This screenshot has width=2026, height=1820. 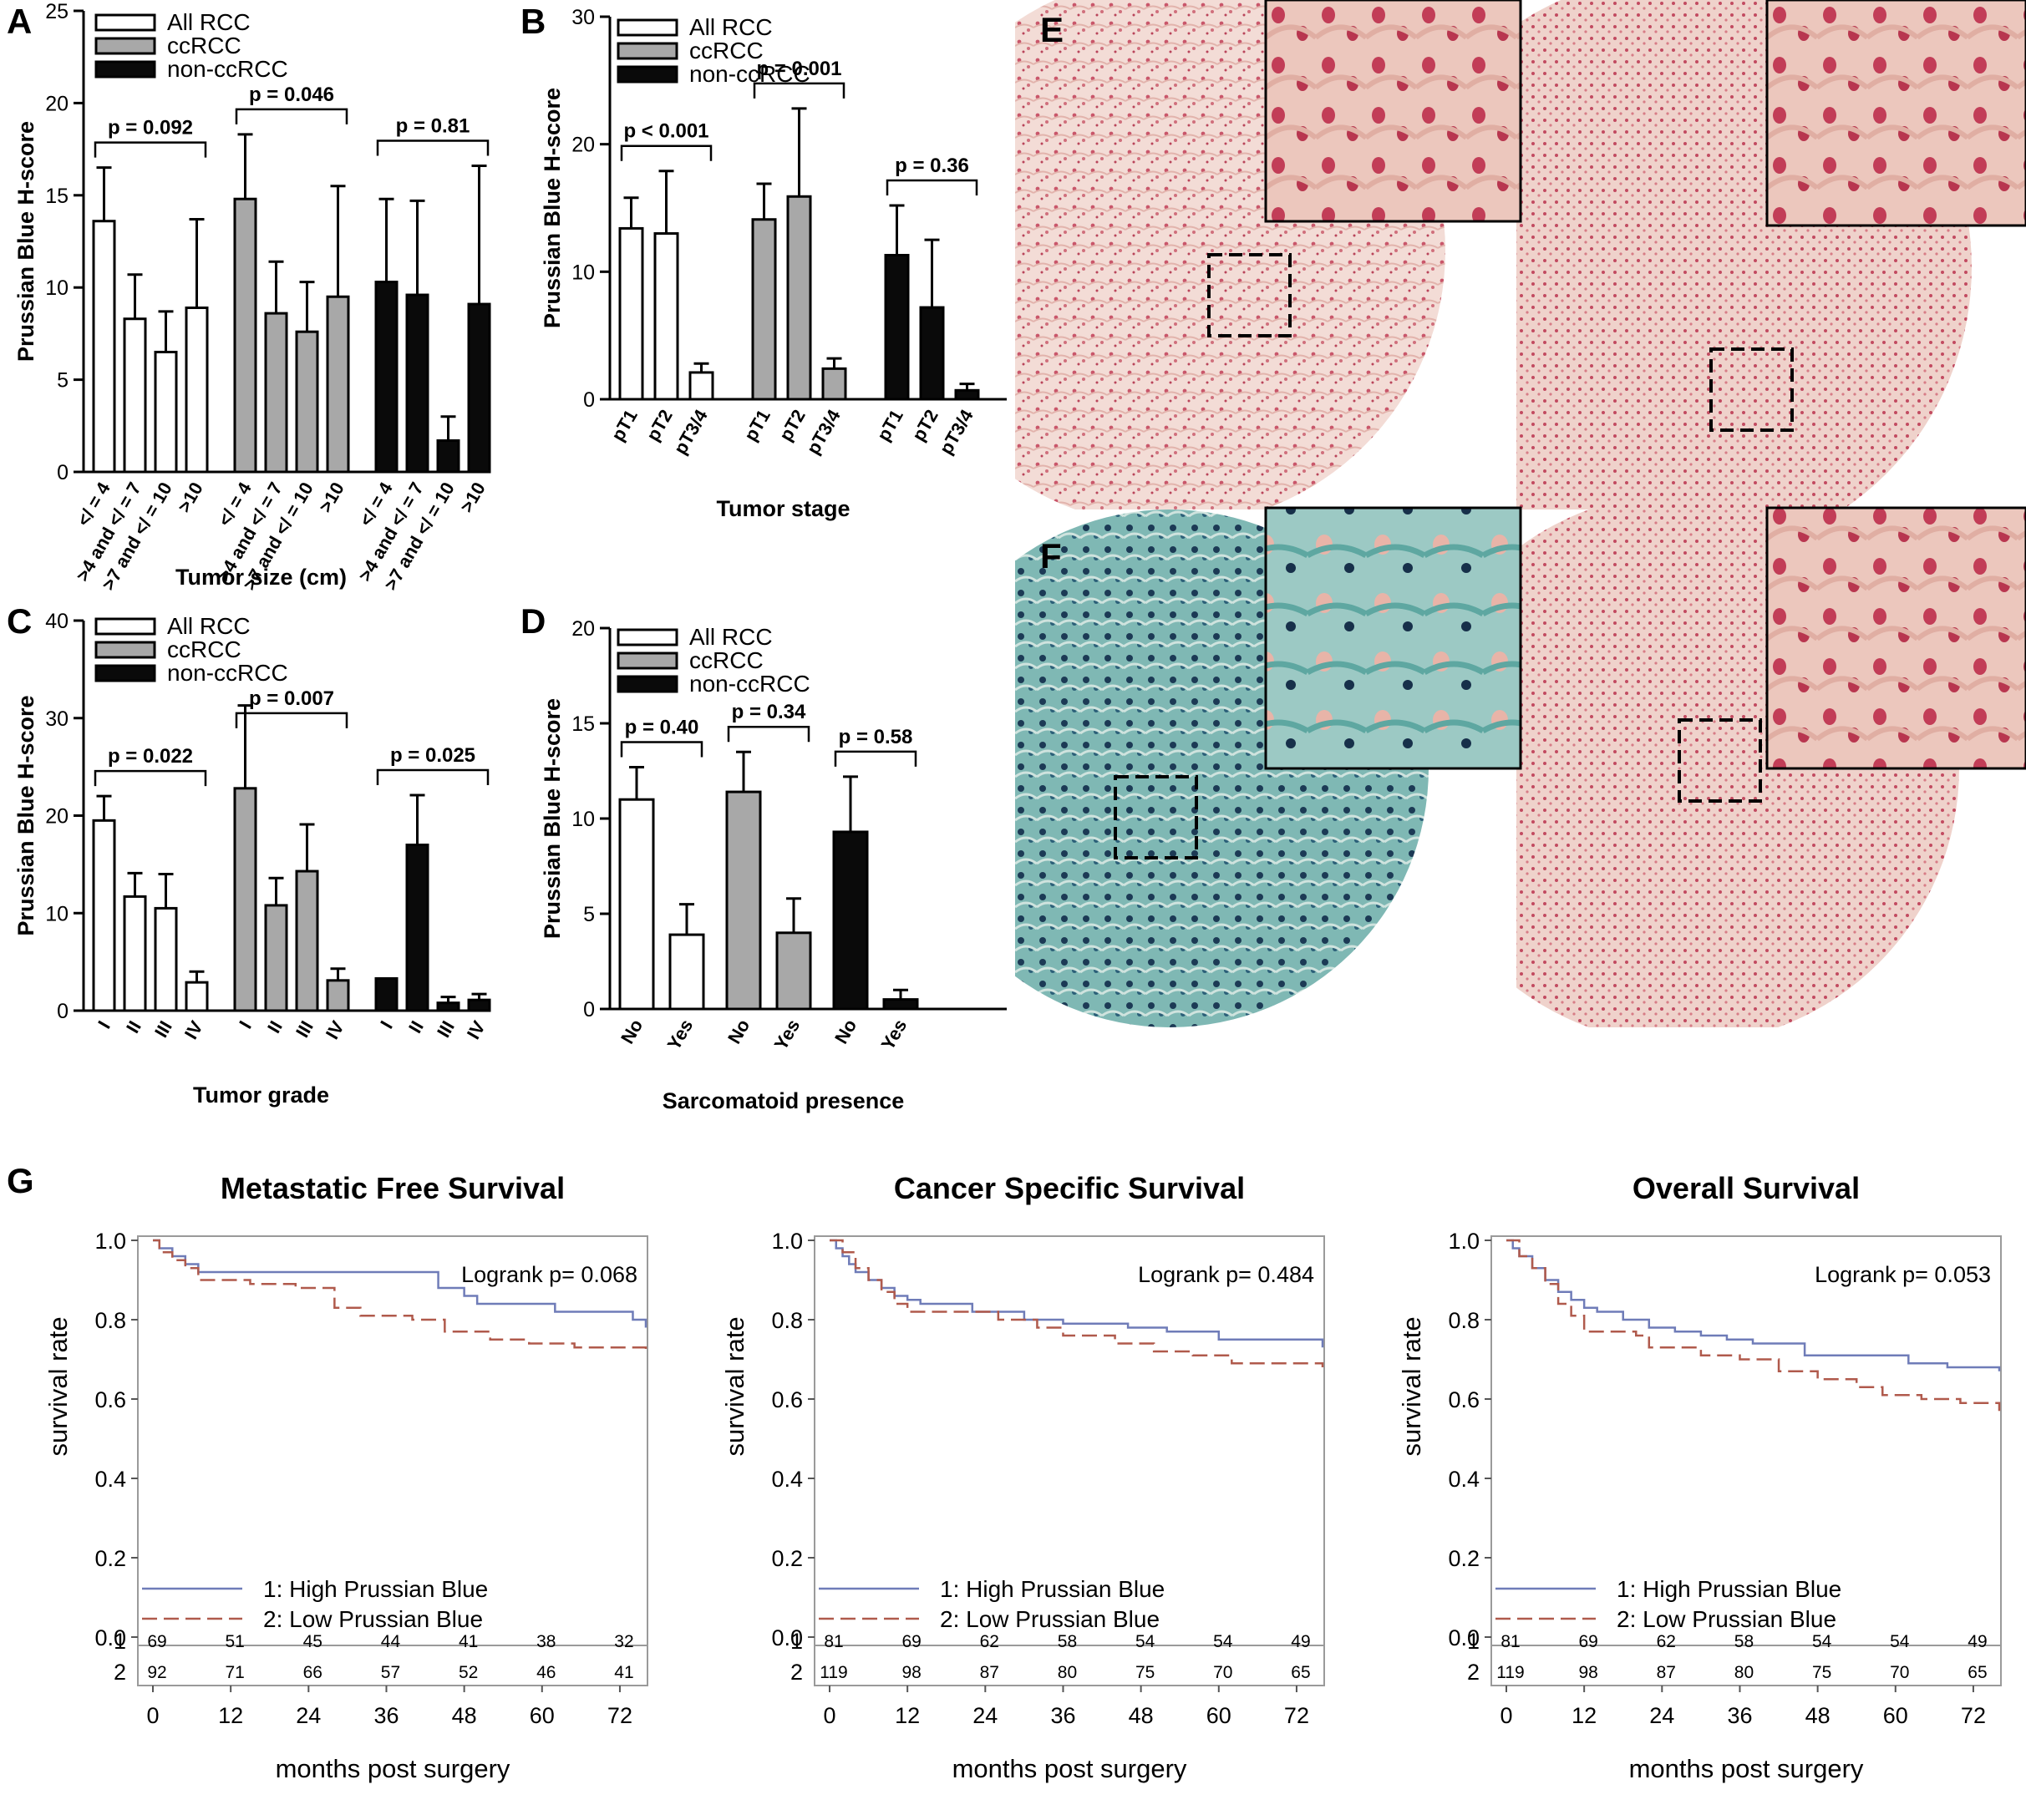 What do you see at coordinates (583, 819) in the screenshot?
I see `y-tick-label: 10` at bounding box center [583, 819].